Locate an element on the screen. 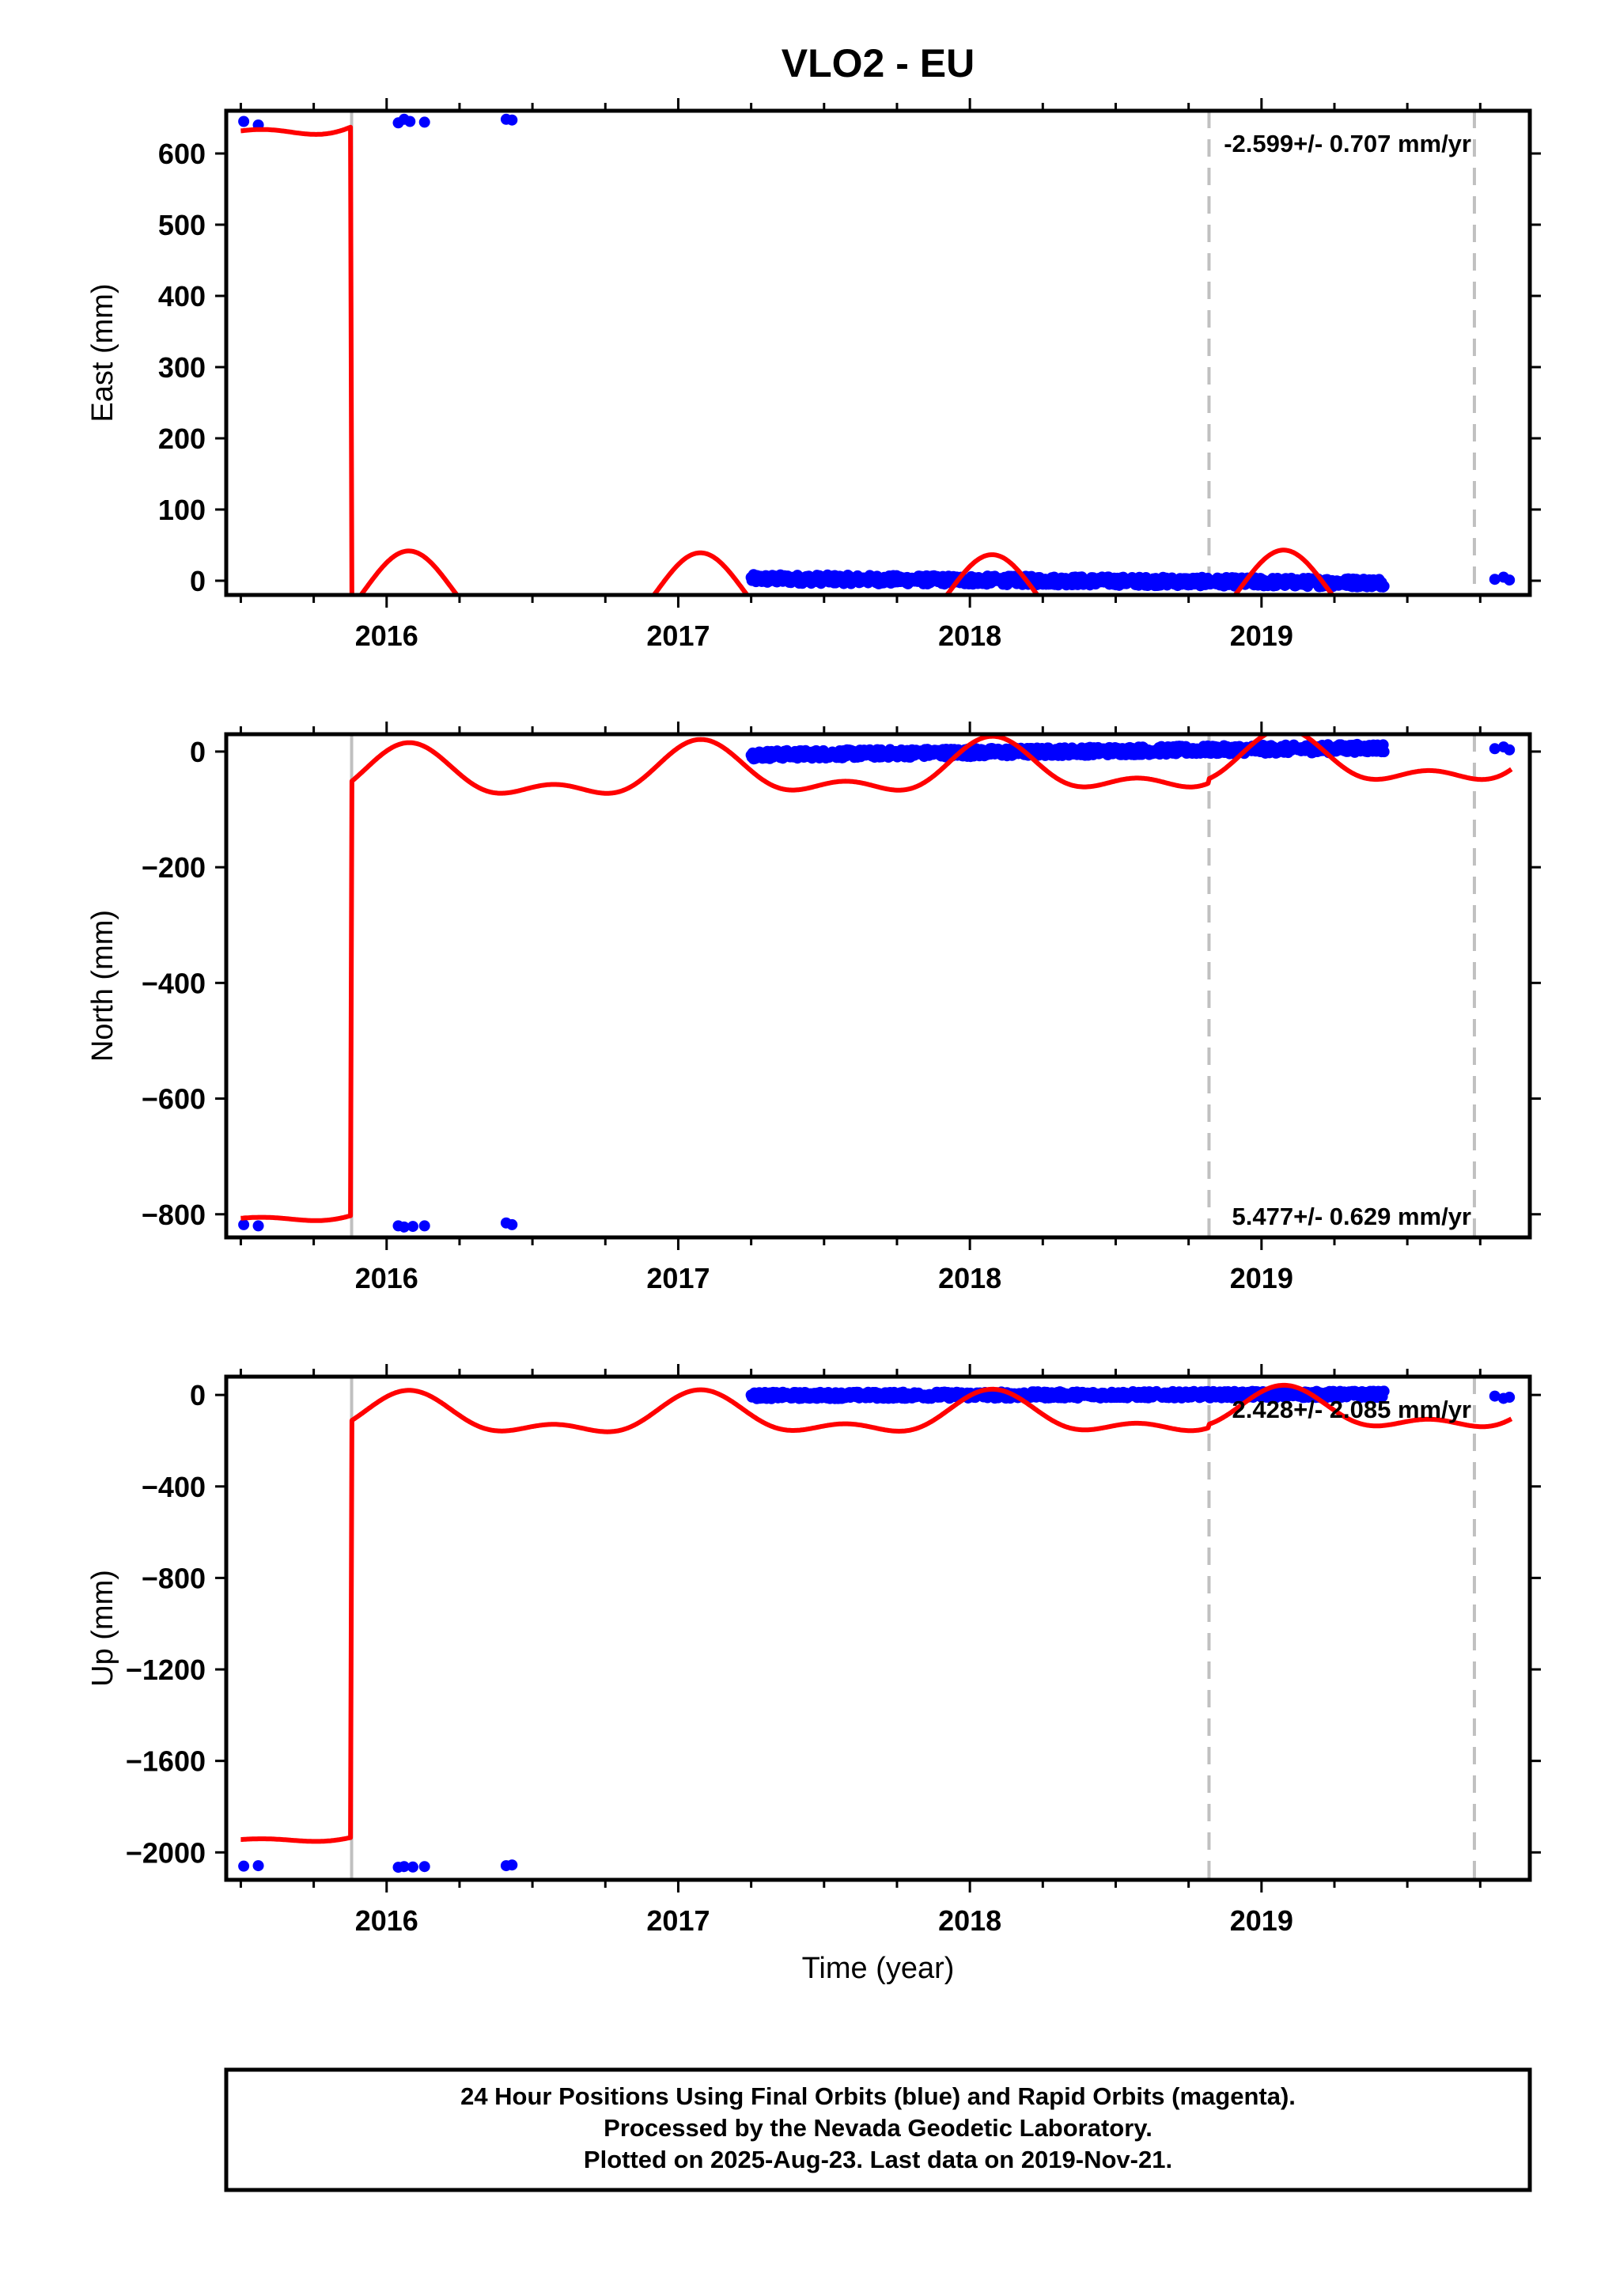 The height and width of the screenshot is (2296, 1601). chart-title: VLO2 - EU is located at coordinates (879, 63).